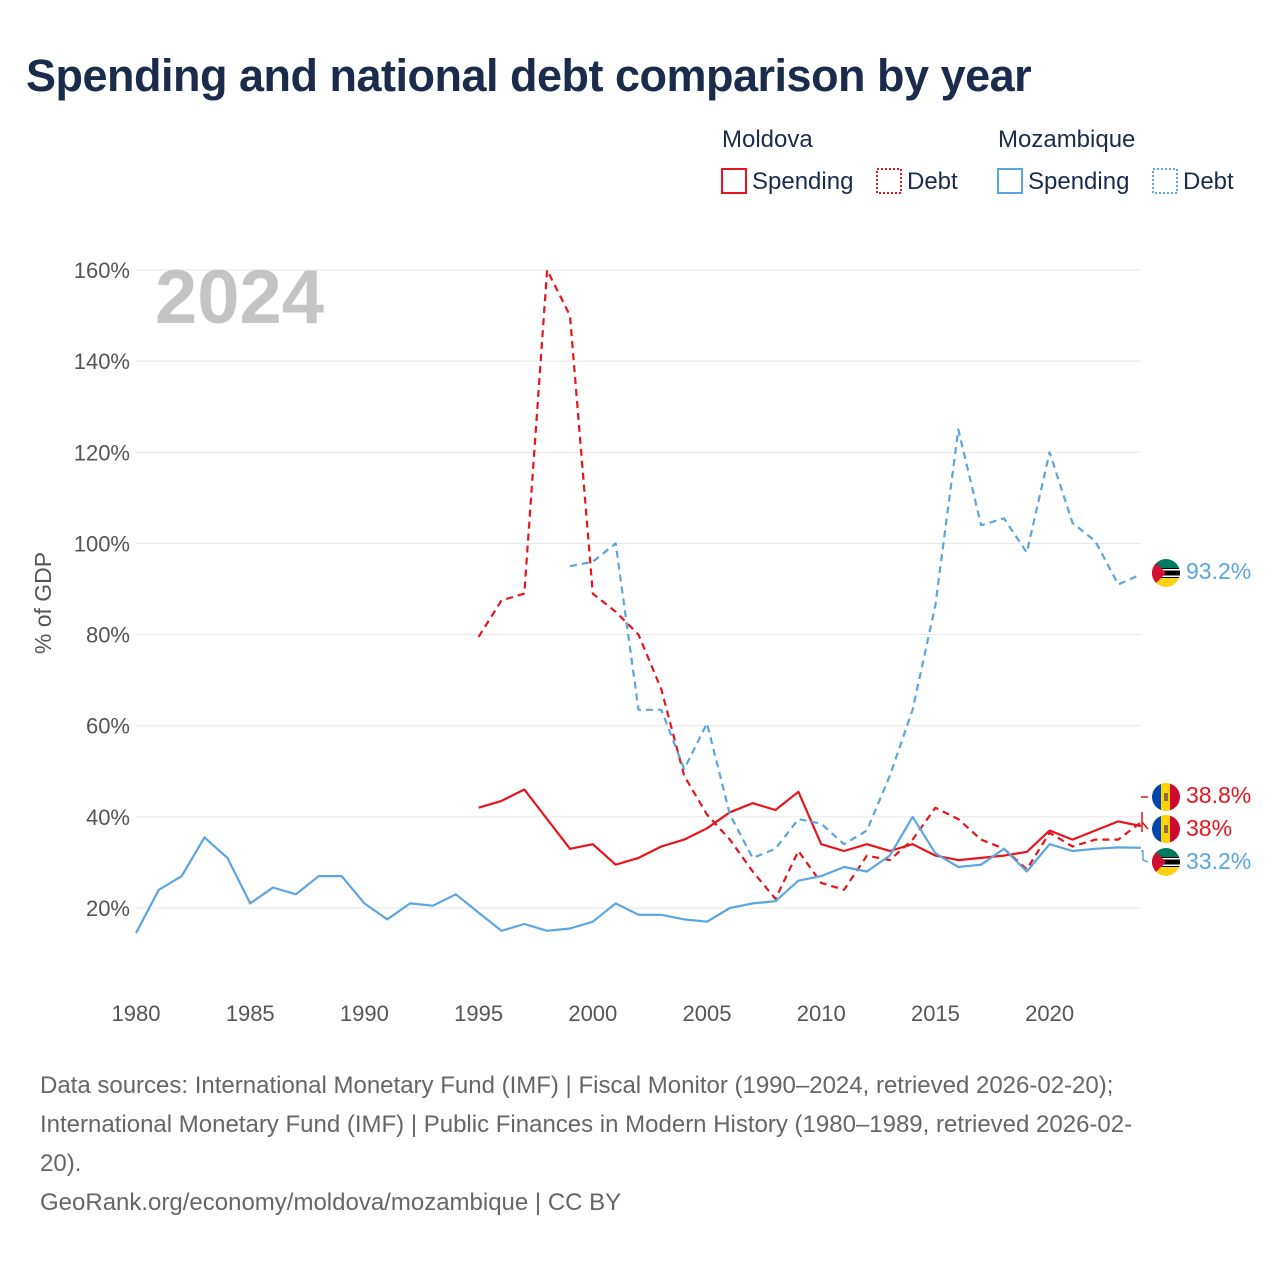  I want to click on end-label-mozambique-debt: 93.2%, so click(1218, 571).